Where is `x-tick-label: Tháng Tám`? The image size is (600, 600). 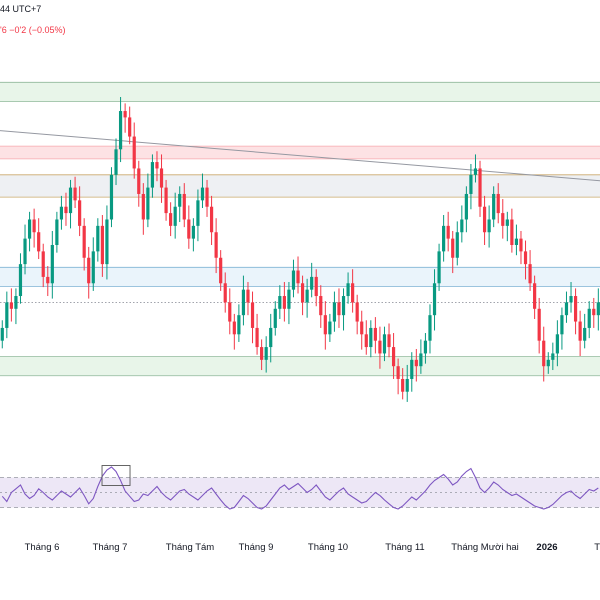 x-tick-label: Tháng Tám is located at coordinates (190, 547).